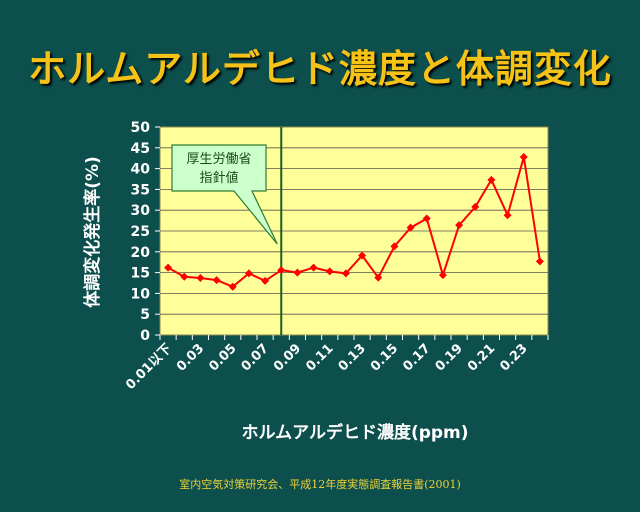  Describe the element at coordinates (141, 294) in the screenshot. I see `y-tick-label: 10` at that location.